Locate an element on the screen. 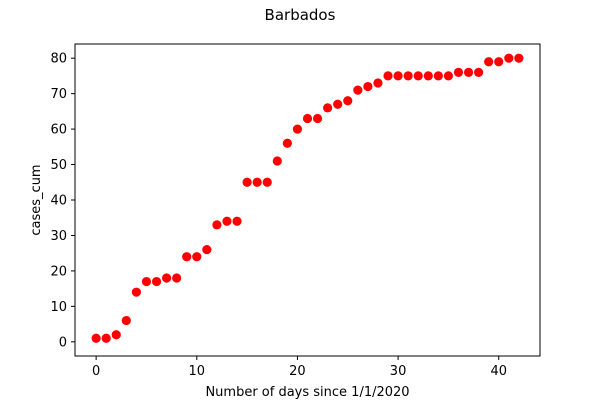  x-tick-label: 20 is located at coordinates (297, 371).